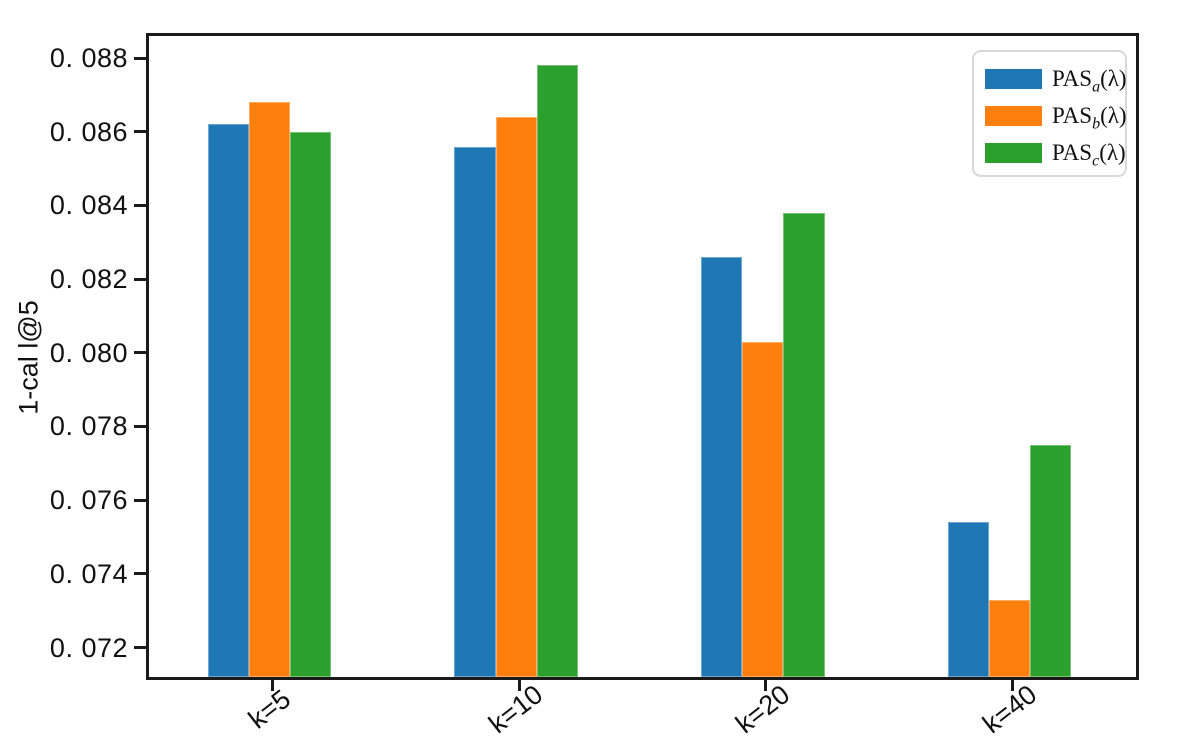 The width and height of the screenshot is (1183, 755). What do you see at coordinates (269, 389) in the screenshot?
I see `bar-k=5-PASb(λ)` at bounding box center [269, 389].